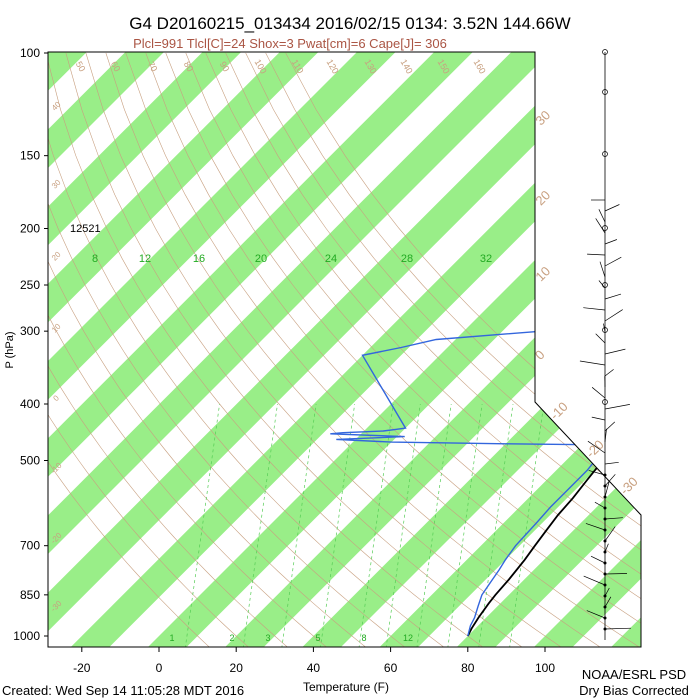 The image size is (700, 700). Describe the element at coordinates (116, 67) in the screenshot. I see `adiabat-label: 60` at that location.